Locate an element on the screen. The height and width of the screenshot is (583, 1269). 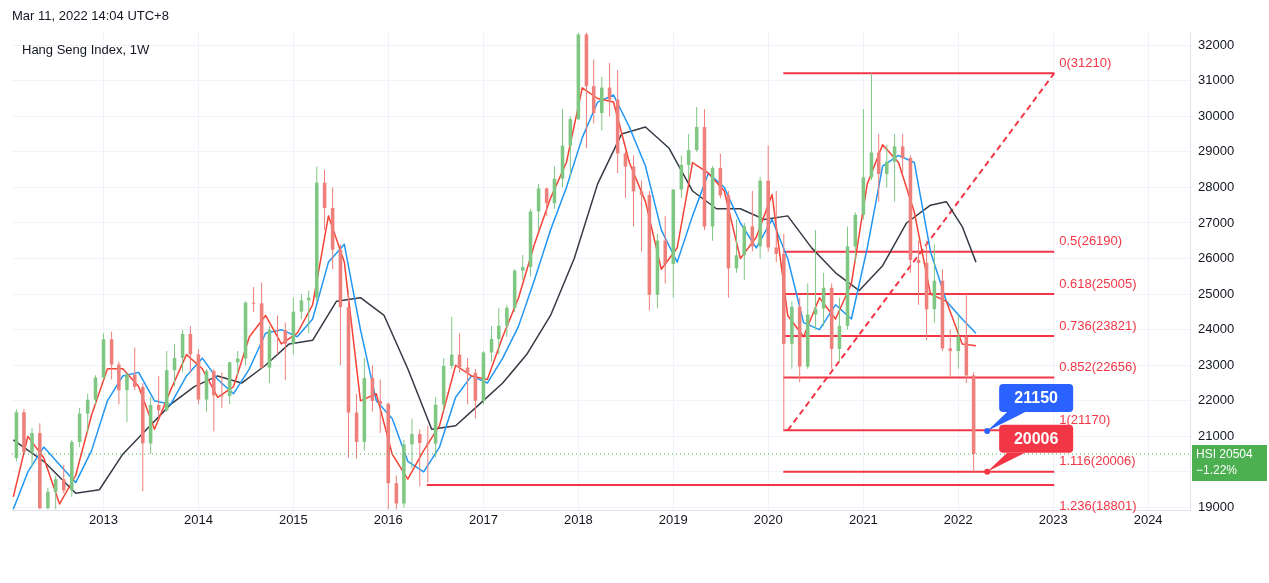
y-tick-label: 27000 is located at coordinates (1216, 222).